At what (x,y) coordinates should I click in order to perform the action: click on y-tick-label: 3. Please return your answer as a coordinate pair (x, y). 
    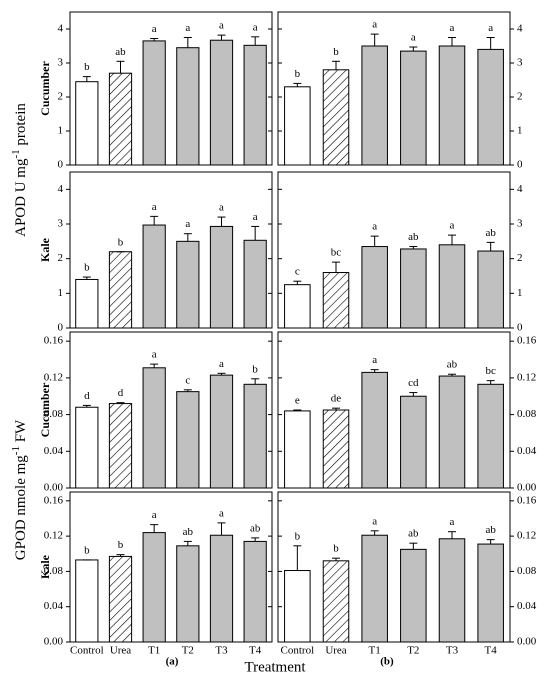
    Looking at the image, I should click on (61, 63).